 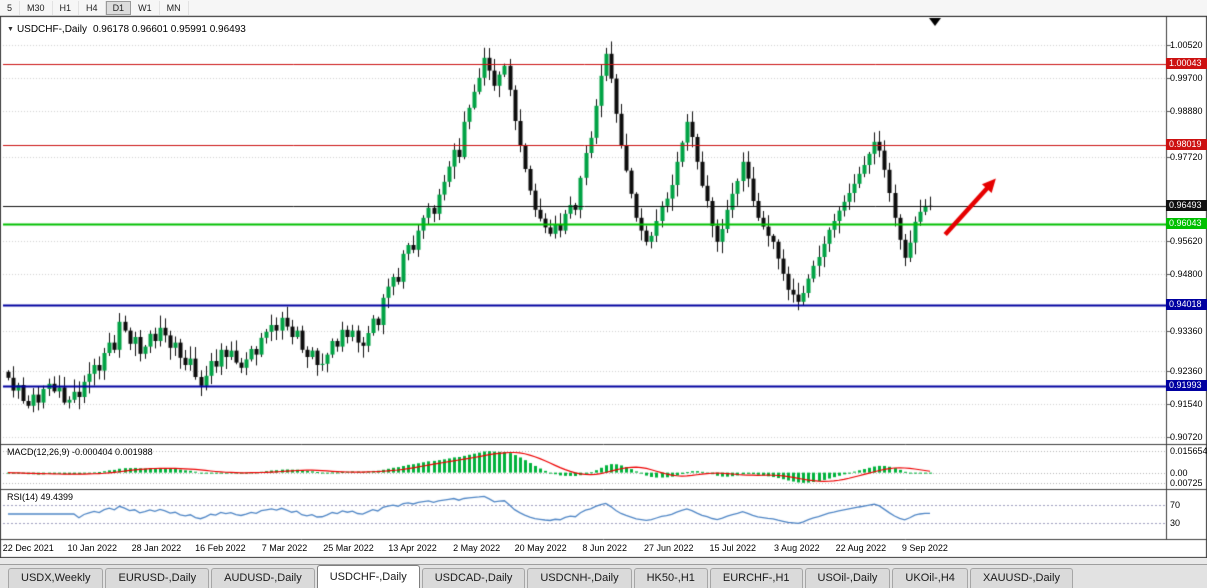 I want to click on price-tick-label: 0.92360, so click(x=1186, y=371).